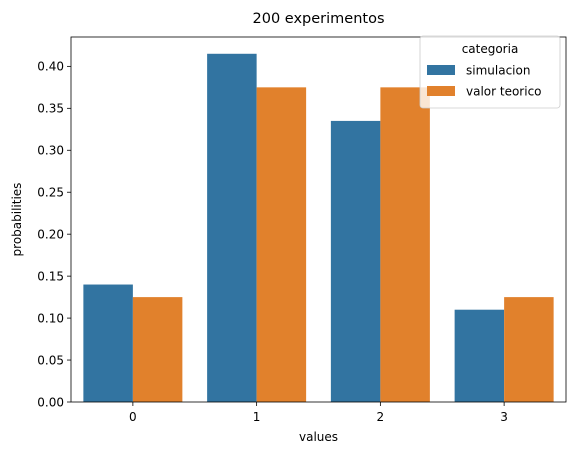  Describe the element at coordinates (50, 67) in the screenshot. I see `y-tick-label: 0.40` at that location.